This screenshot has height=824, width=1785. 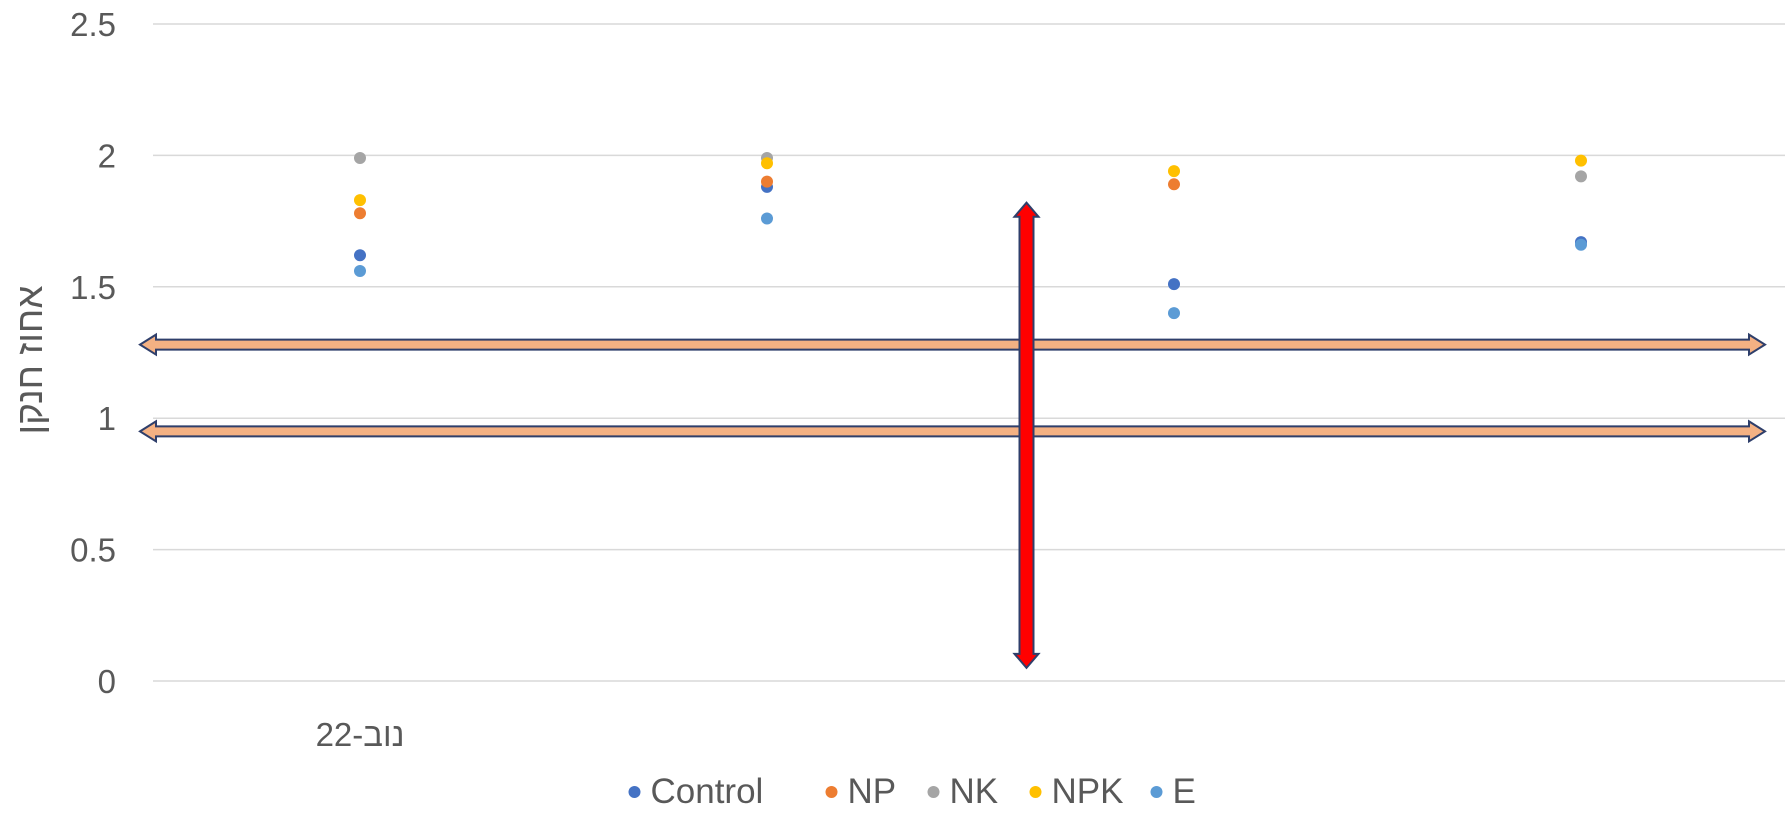 What do you see at coordinates (912, 791) in the screenshot?
I see `legend: Control NP NK NPK E` at bounding box center [912, 791].